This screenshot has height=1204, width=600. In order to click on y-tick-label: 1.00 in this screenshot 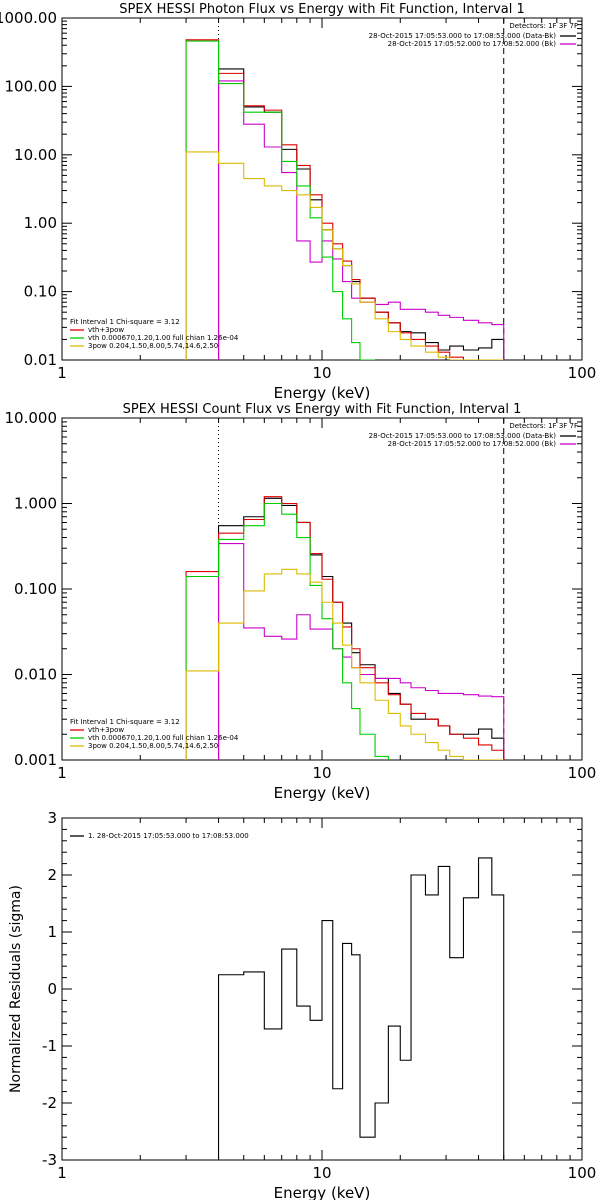, I will do `click(40, 223)`.